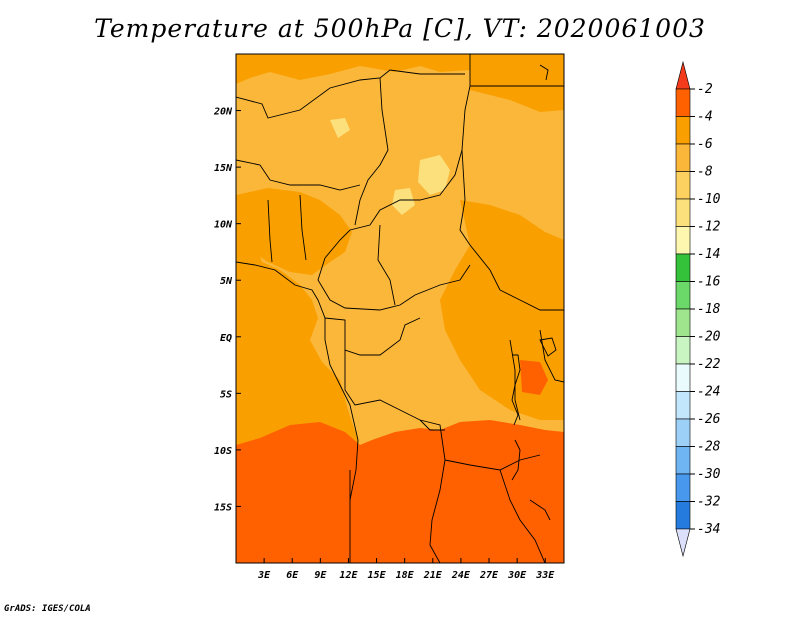  What do you see at coordinates (223, 225) in the screenshot?
I see `y-tick-label: 10N` at bounding box center [223, 225].